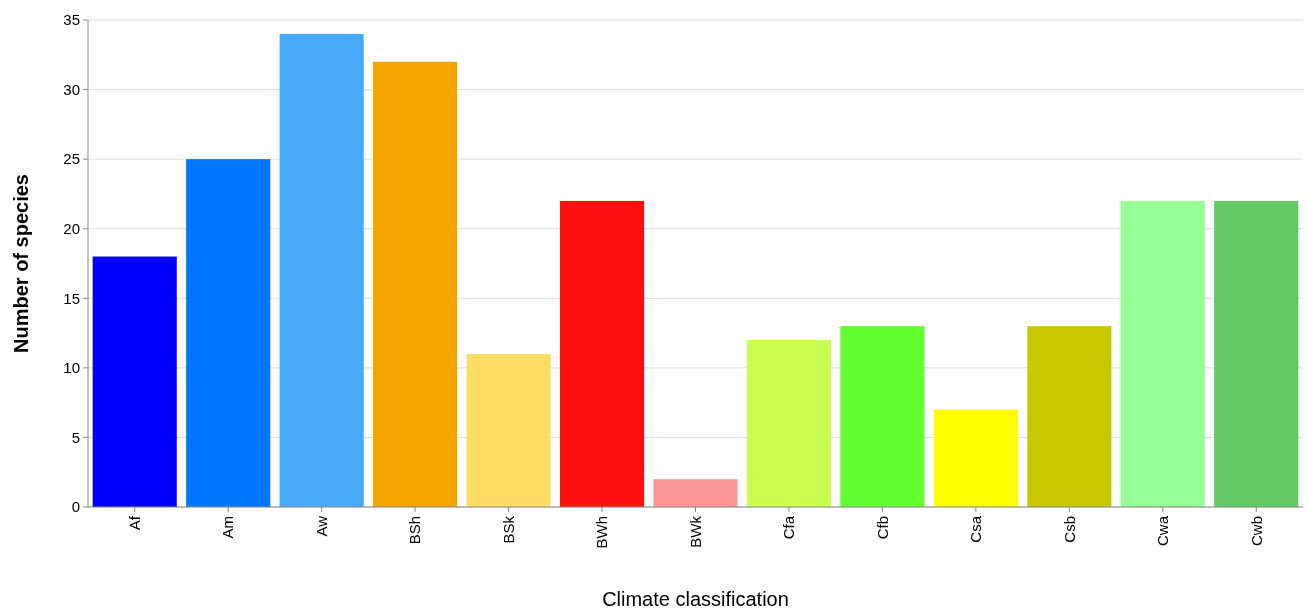  Describe the element at coordinates (21, 263) in the screenshot. I see `y-axis-title: Number of species` at that location.